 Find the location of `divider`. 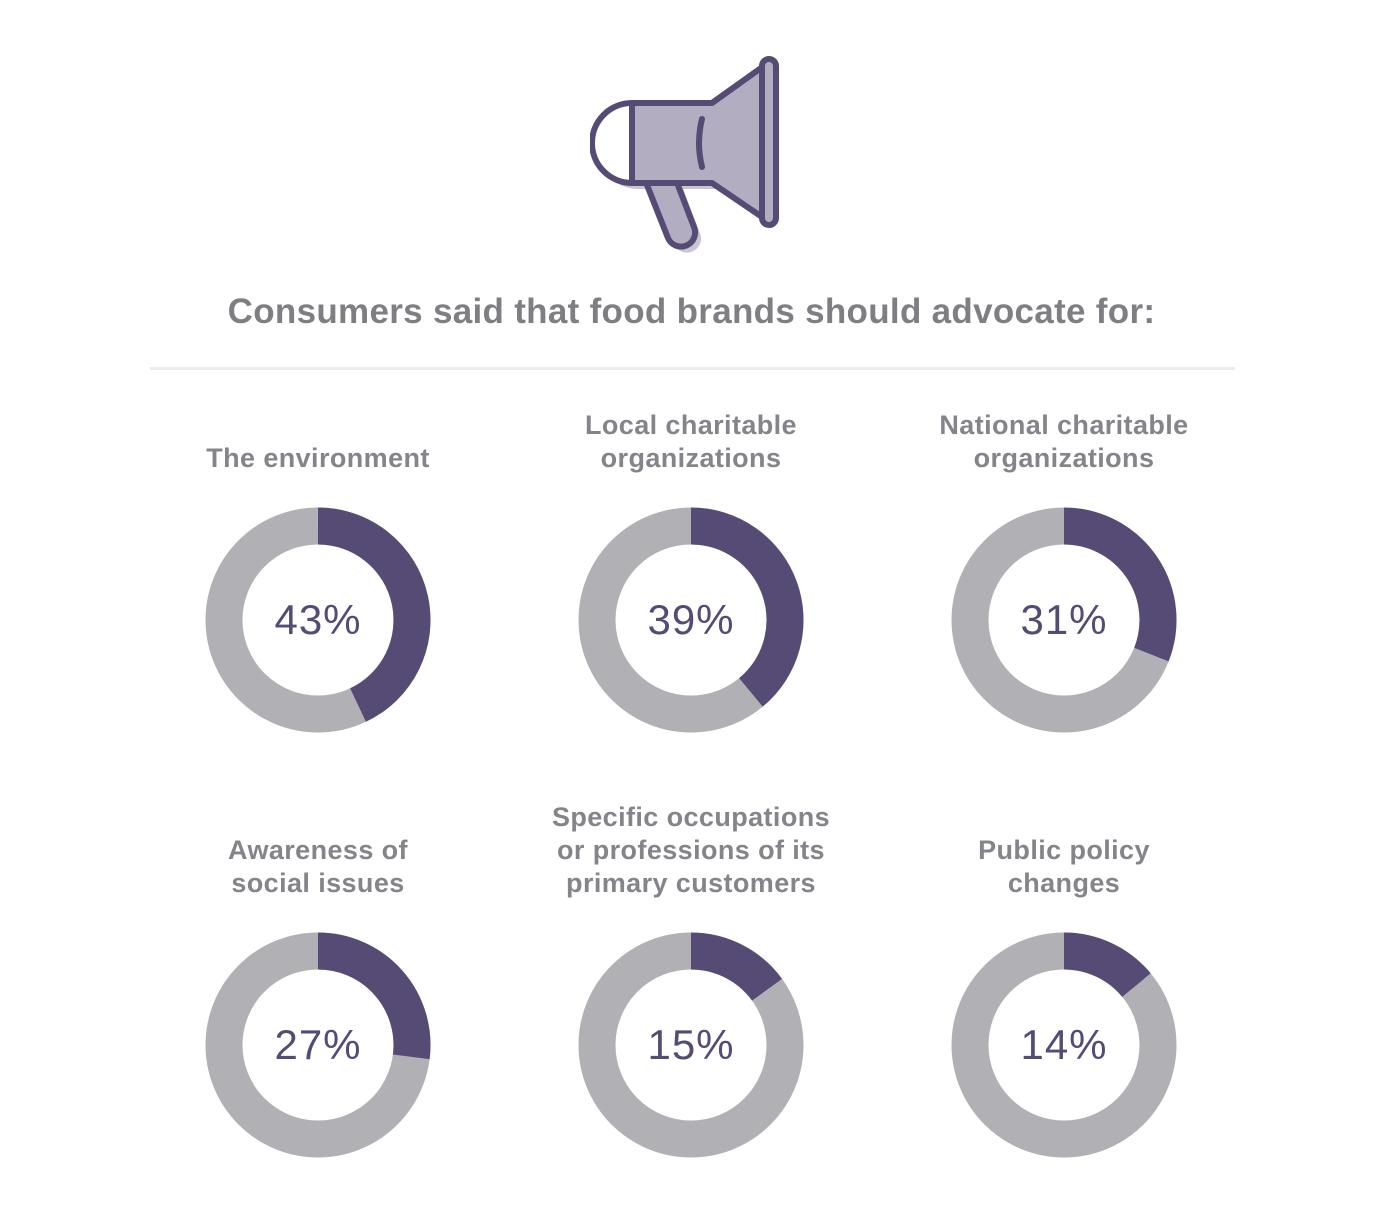

divider is located at coordinates (692, 368).